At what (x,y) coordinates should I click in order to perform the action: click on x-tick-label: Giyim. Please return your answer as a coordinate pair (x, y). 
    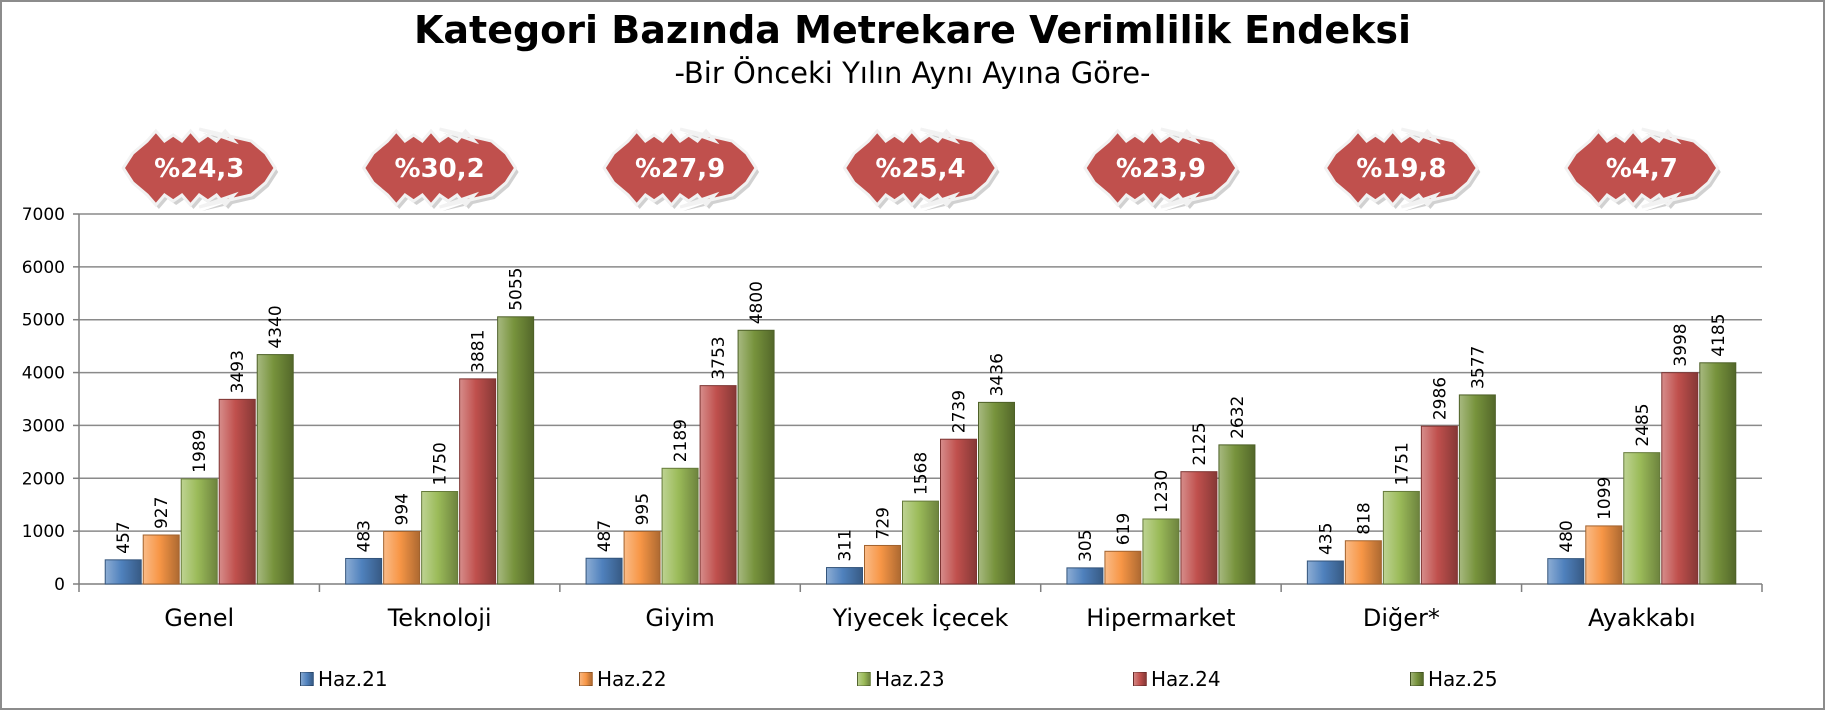
    Looking at the image, I should click on (680, 618).